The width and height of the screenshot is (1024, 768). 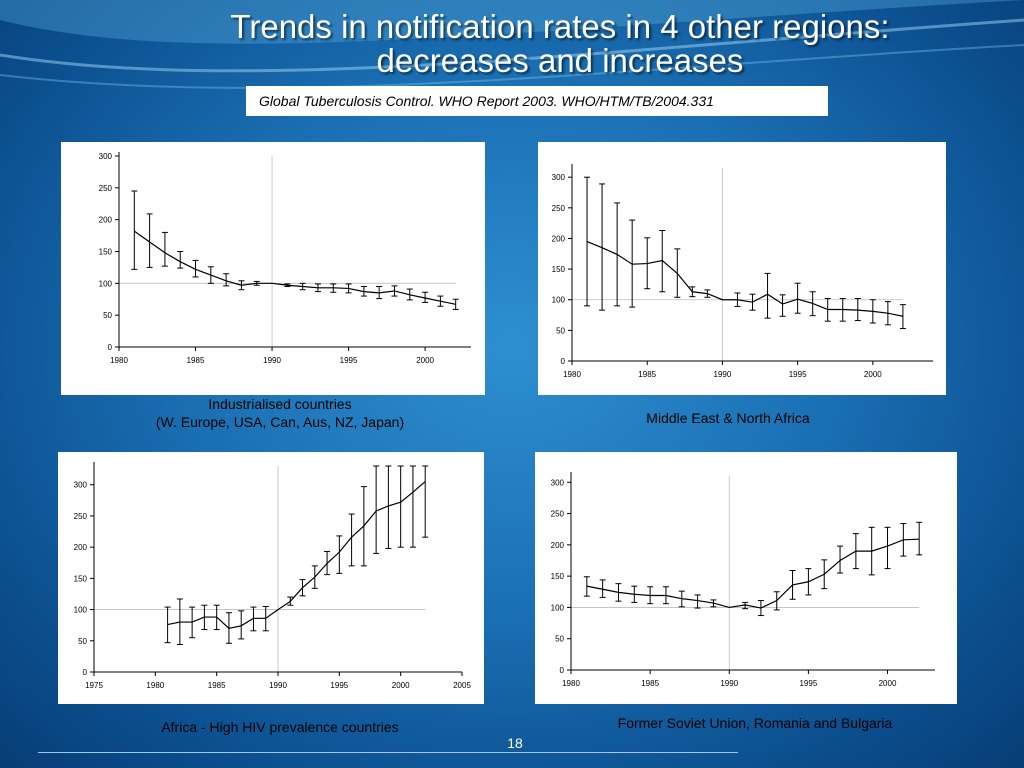 I want to click on header-swoosh, so click(x=512, y=44).